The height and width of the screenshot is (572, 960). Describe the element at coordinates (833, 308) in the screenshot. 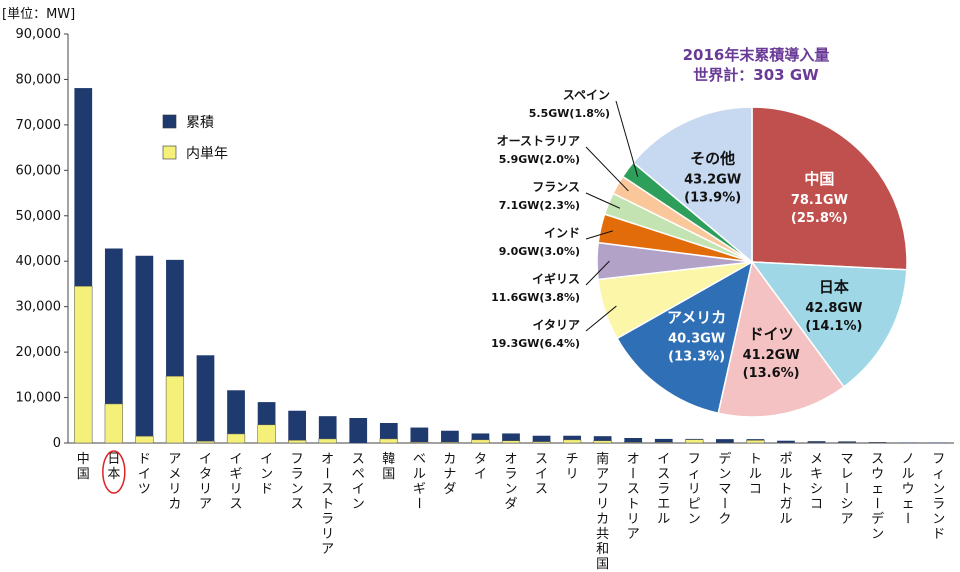

I see `pie-label-value: 42.8GW` at that location.